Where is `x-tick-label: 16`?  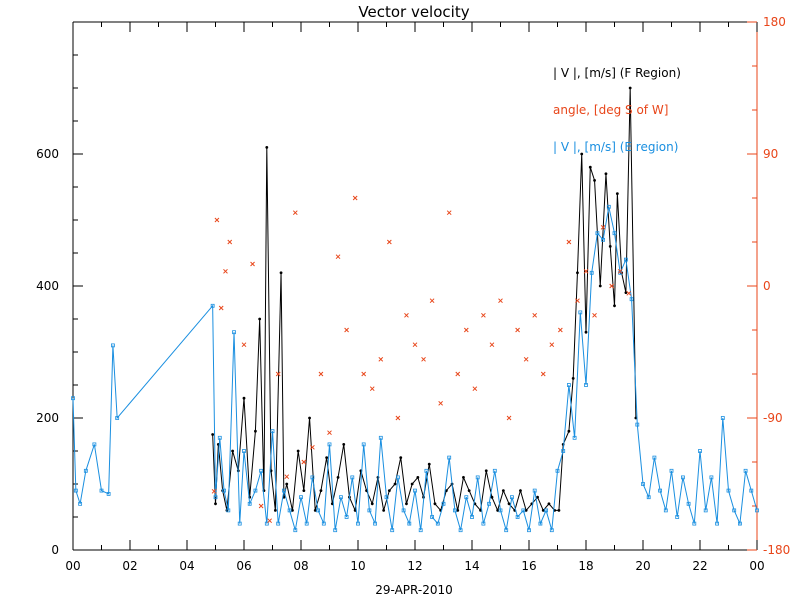
x-tick-label: 16 is located at coordinates (528, 566).